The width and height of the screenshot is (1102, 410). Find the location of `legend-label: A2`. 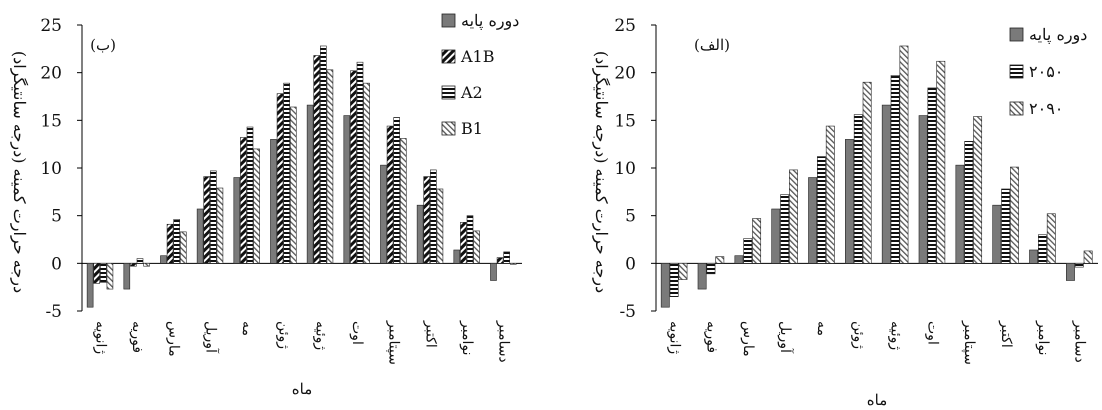

legend-label: A2 is located at coordinates (471, 92).